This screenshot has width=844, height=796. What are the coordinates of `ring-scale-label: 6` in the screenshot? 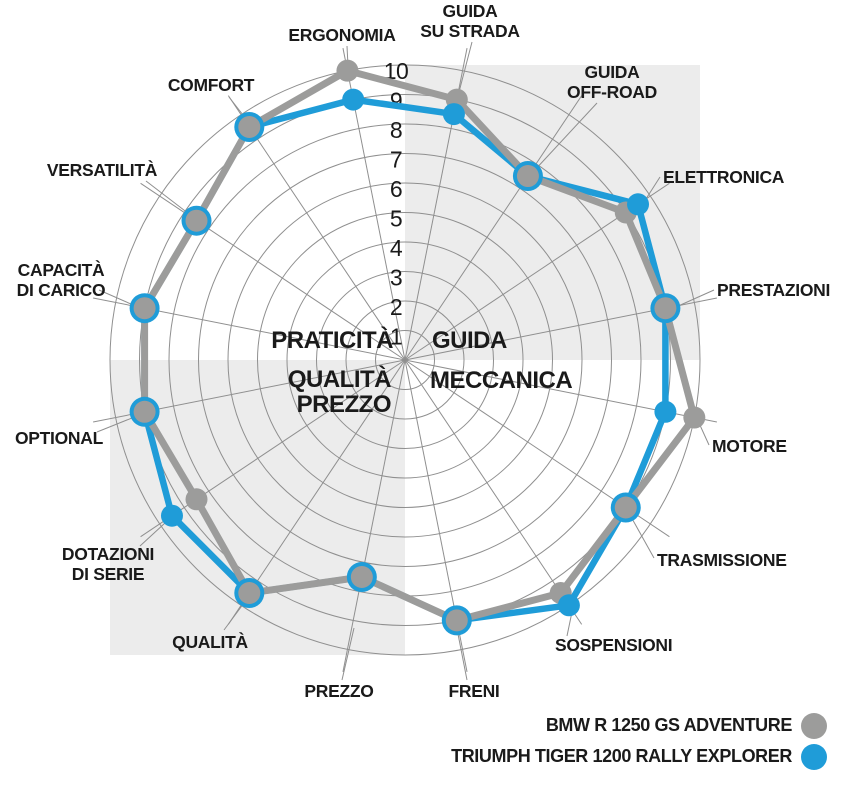 It's located at (396, 189).